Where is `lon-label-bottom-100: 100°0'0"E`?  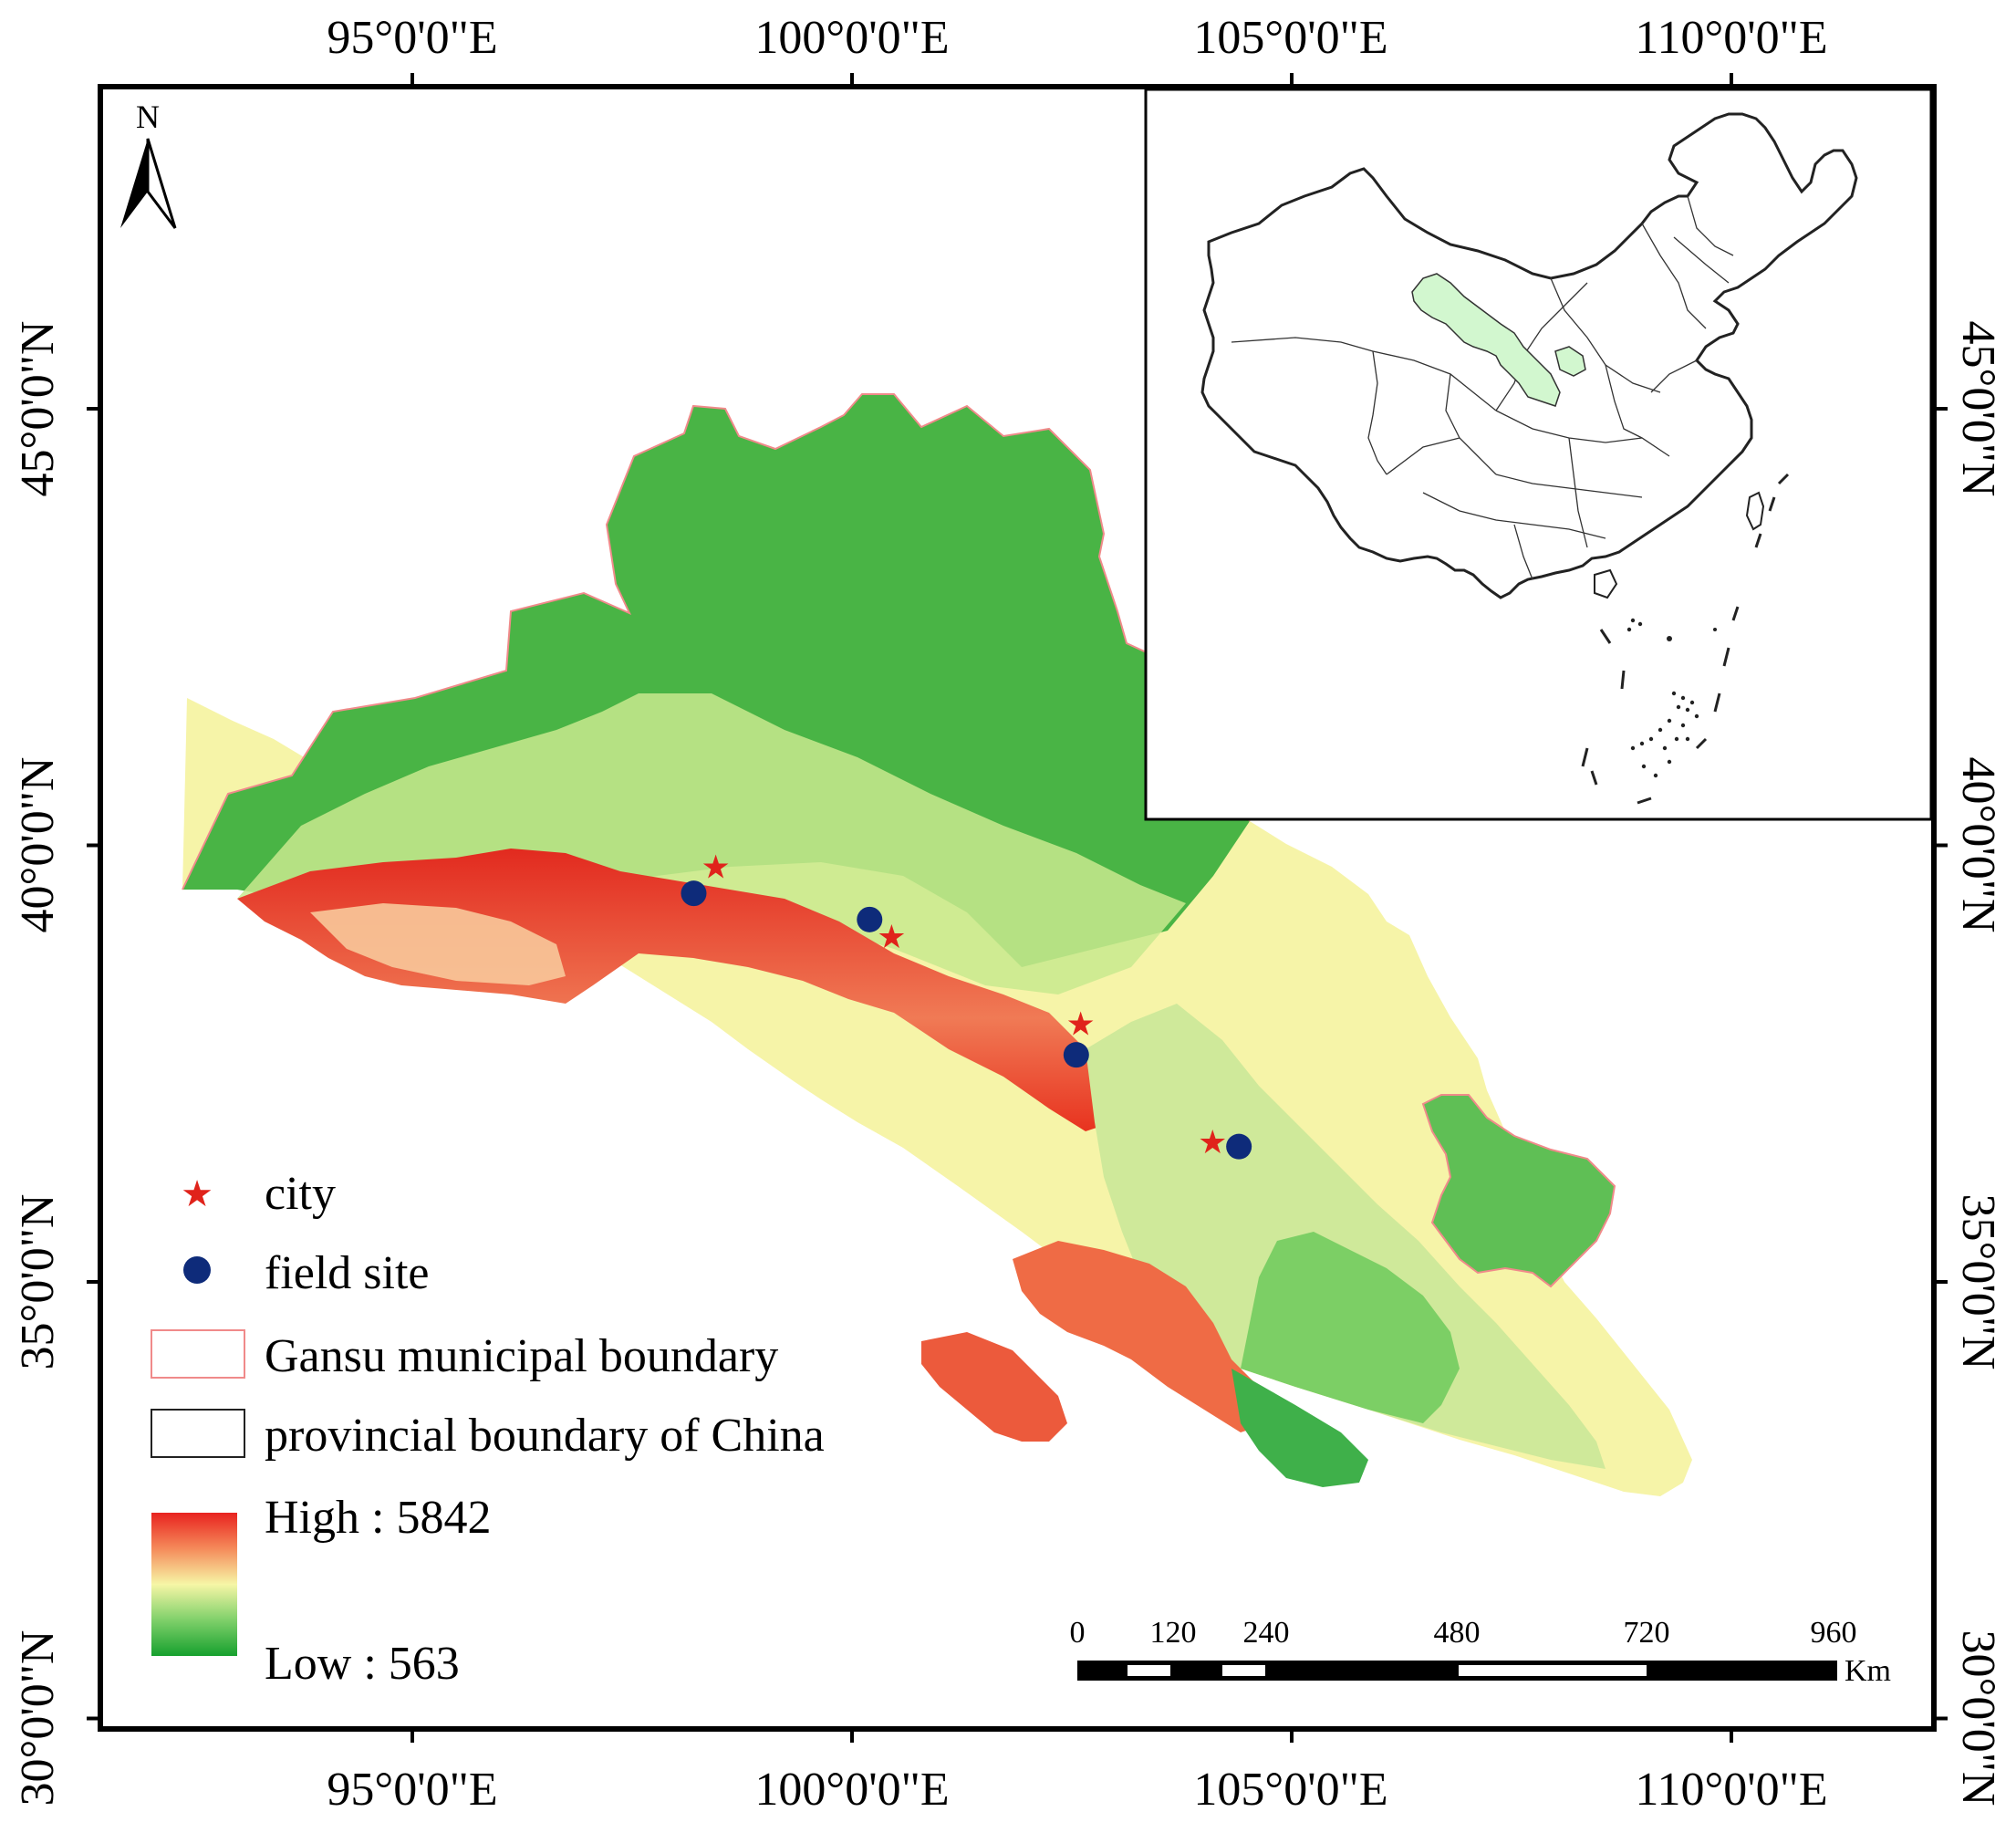
lon-label-bottom-100: 100°0'0"E is located at coordinates (851, 1790).